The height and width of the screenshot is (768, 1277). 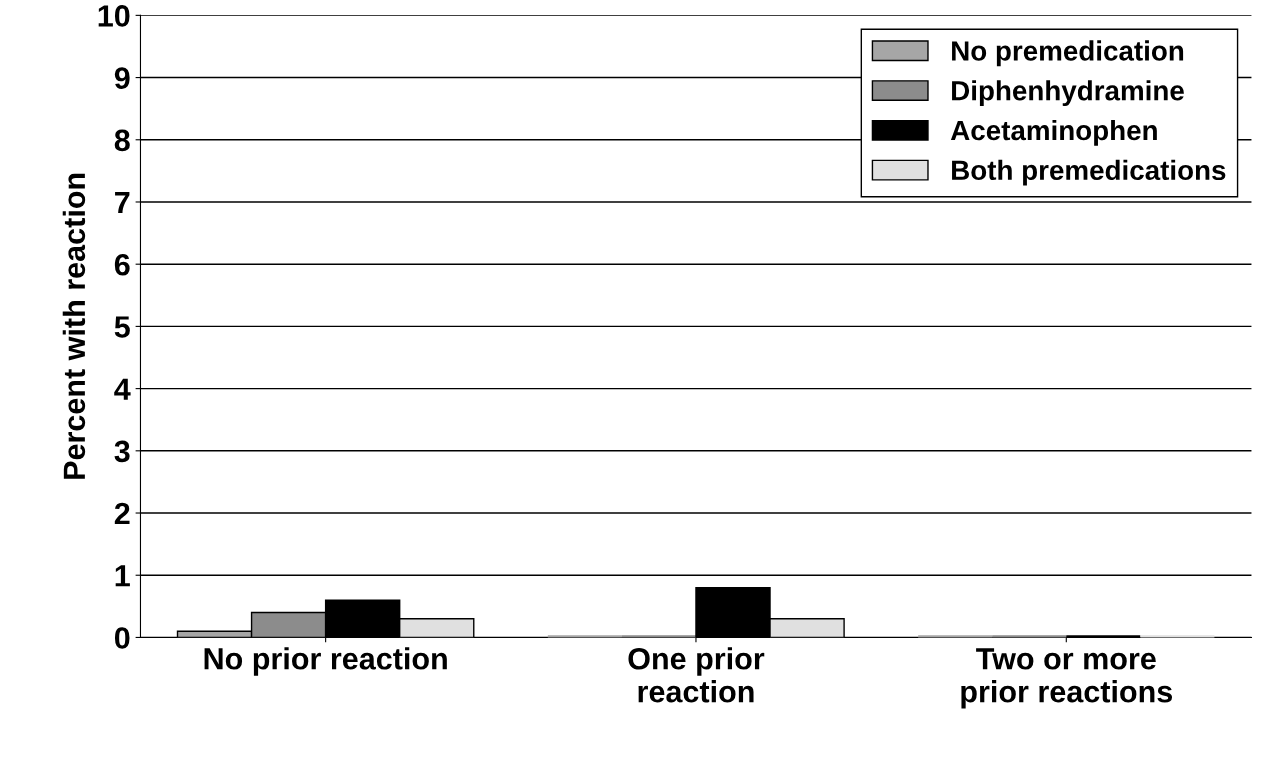 I want to click on y-tick-label: 9, so click(x=122, y=78).